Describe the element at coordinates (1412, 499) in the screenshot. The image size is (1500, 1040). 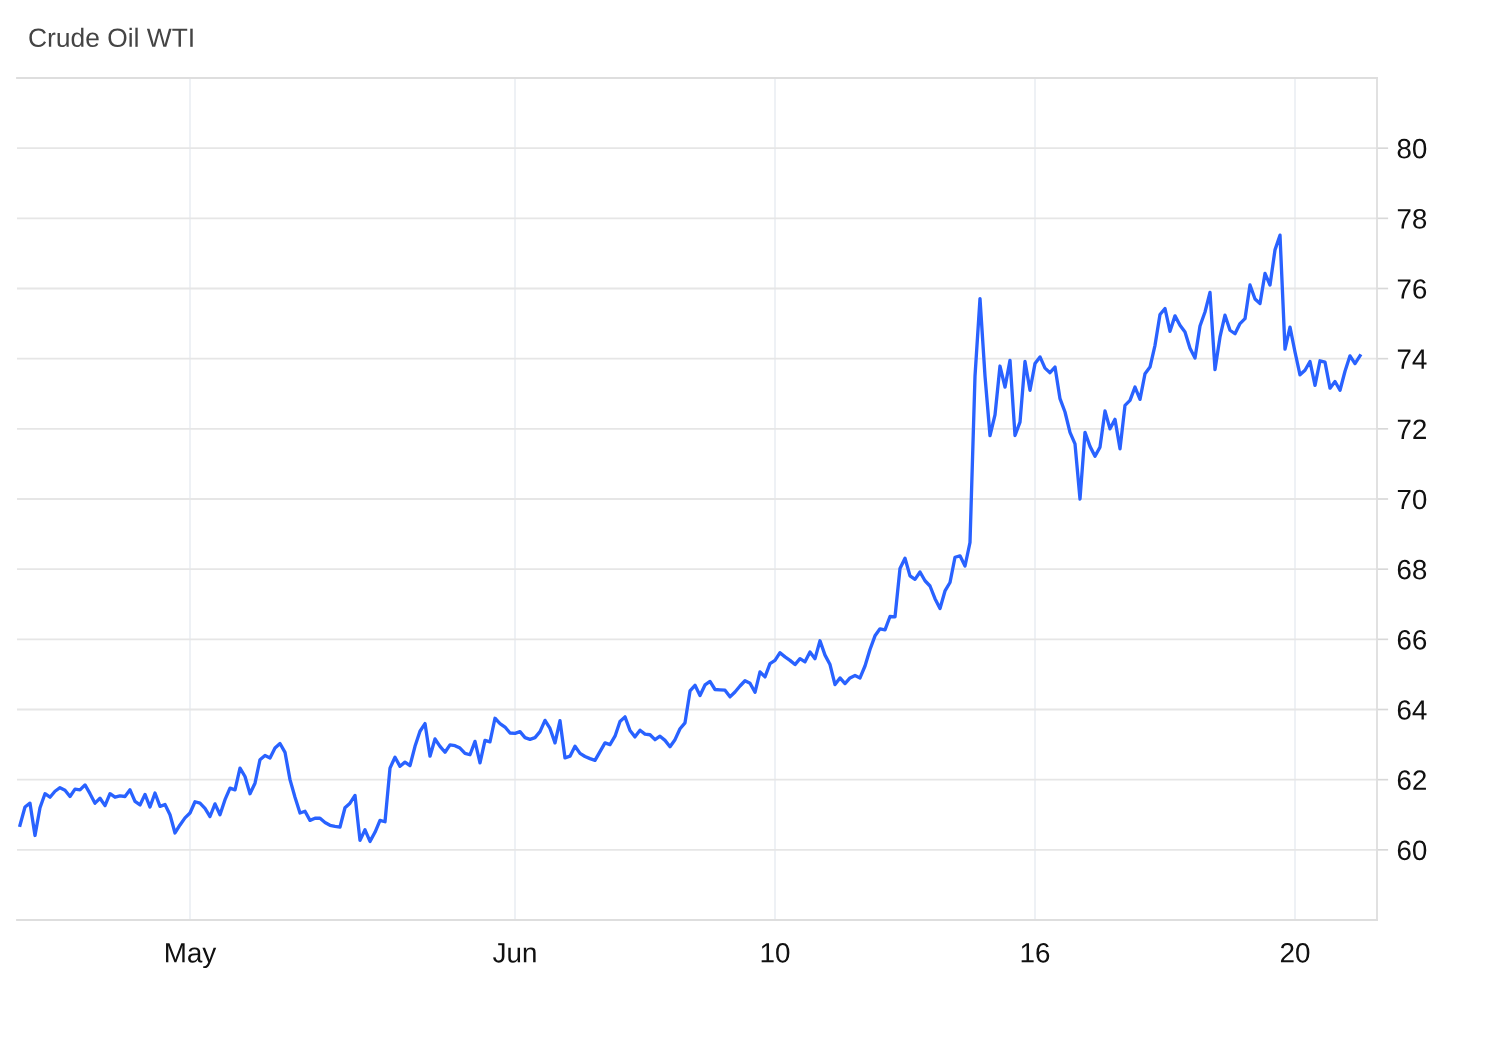
I see `y-tick-label: 70` at that location.